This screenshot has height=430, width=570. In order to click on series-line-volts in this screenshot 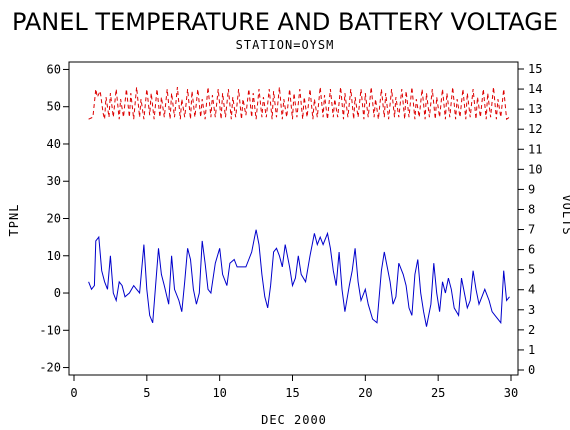, I will do `click(299, 104)`.